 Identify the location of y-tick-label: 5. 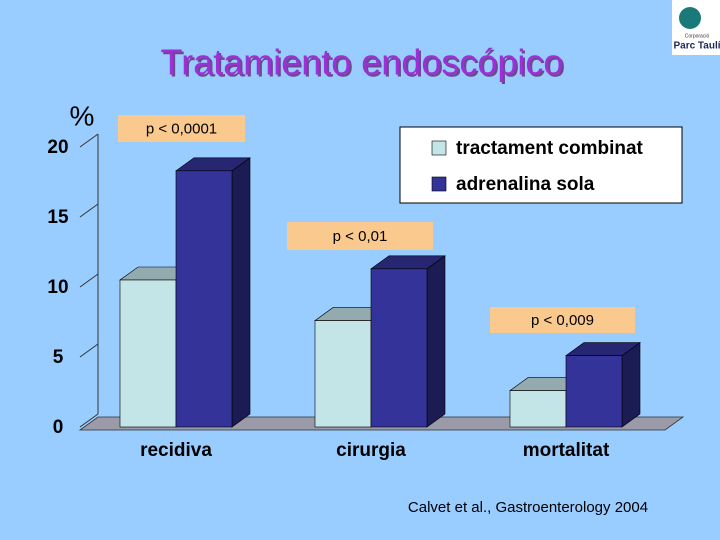
(58, 357).